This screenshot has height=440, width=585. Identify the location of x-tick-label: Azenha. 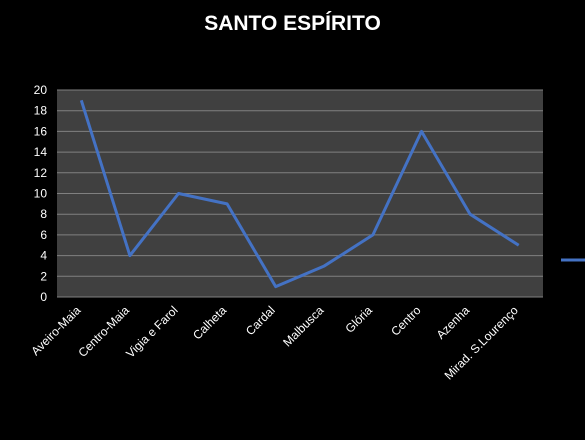
(453, 322).